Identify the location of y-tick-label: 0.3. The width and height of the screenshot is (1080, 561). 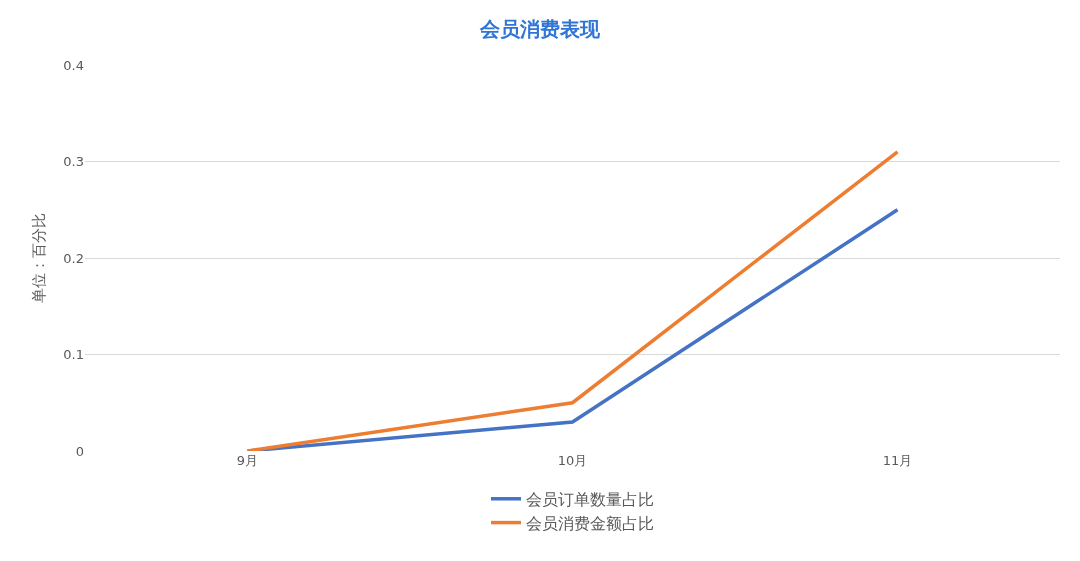
(73, 162).